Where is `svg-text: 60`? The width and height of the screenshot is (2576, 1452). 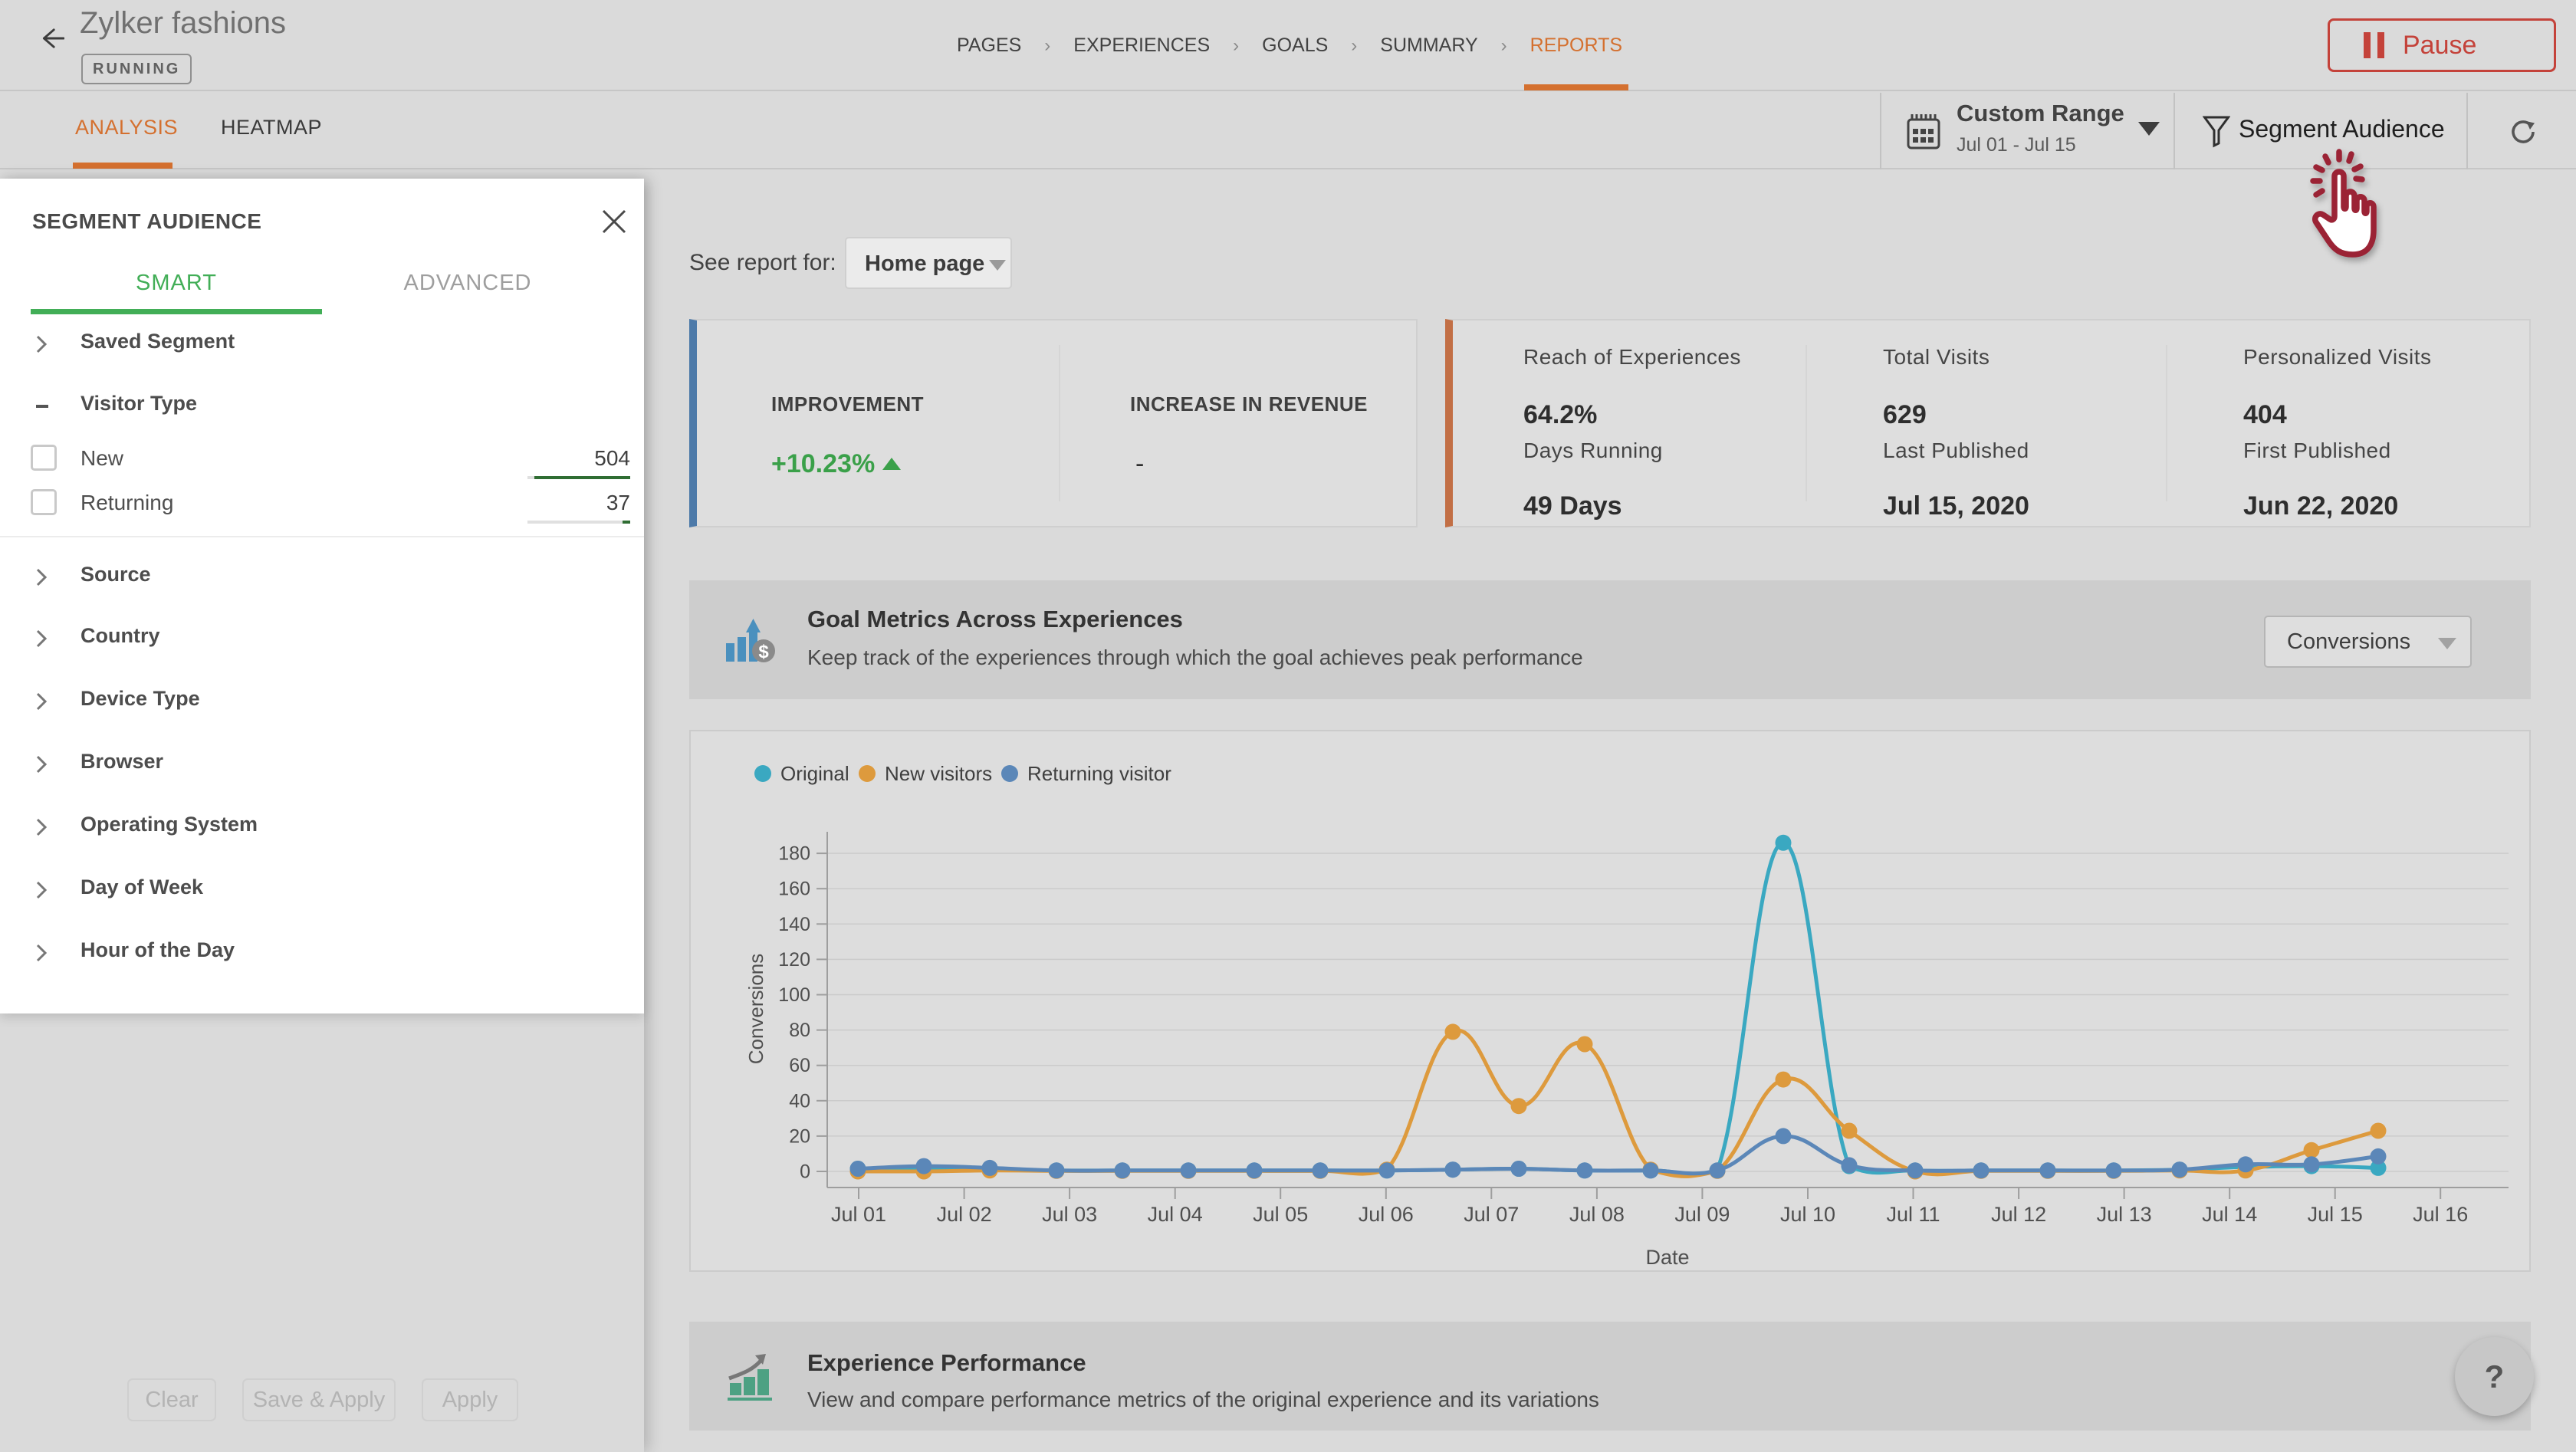
svg-text: 60 is located at coordinates (800, 1065).